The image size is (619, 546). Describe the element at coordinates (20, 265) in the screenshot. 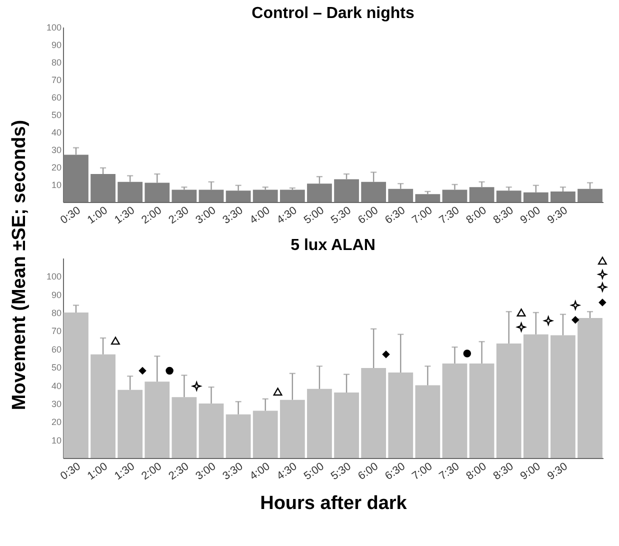

I see `y-axis-title: Movement (Mean ±SE; seconds)` at that location.